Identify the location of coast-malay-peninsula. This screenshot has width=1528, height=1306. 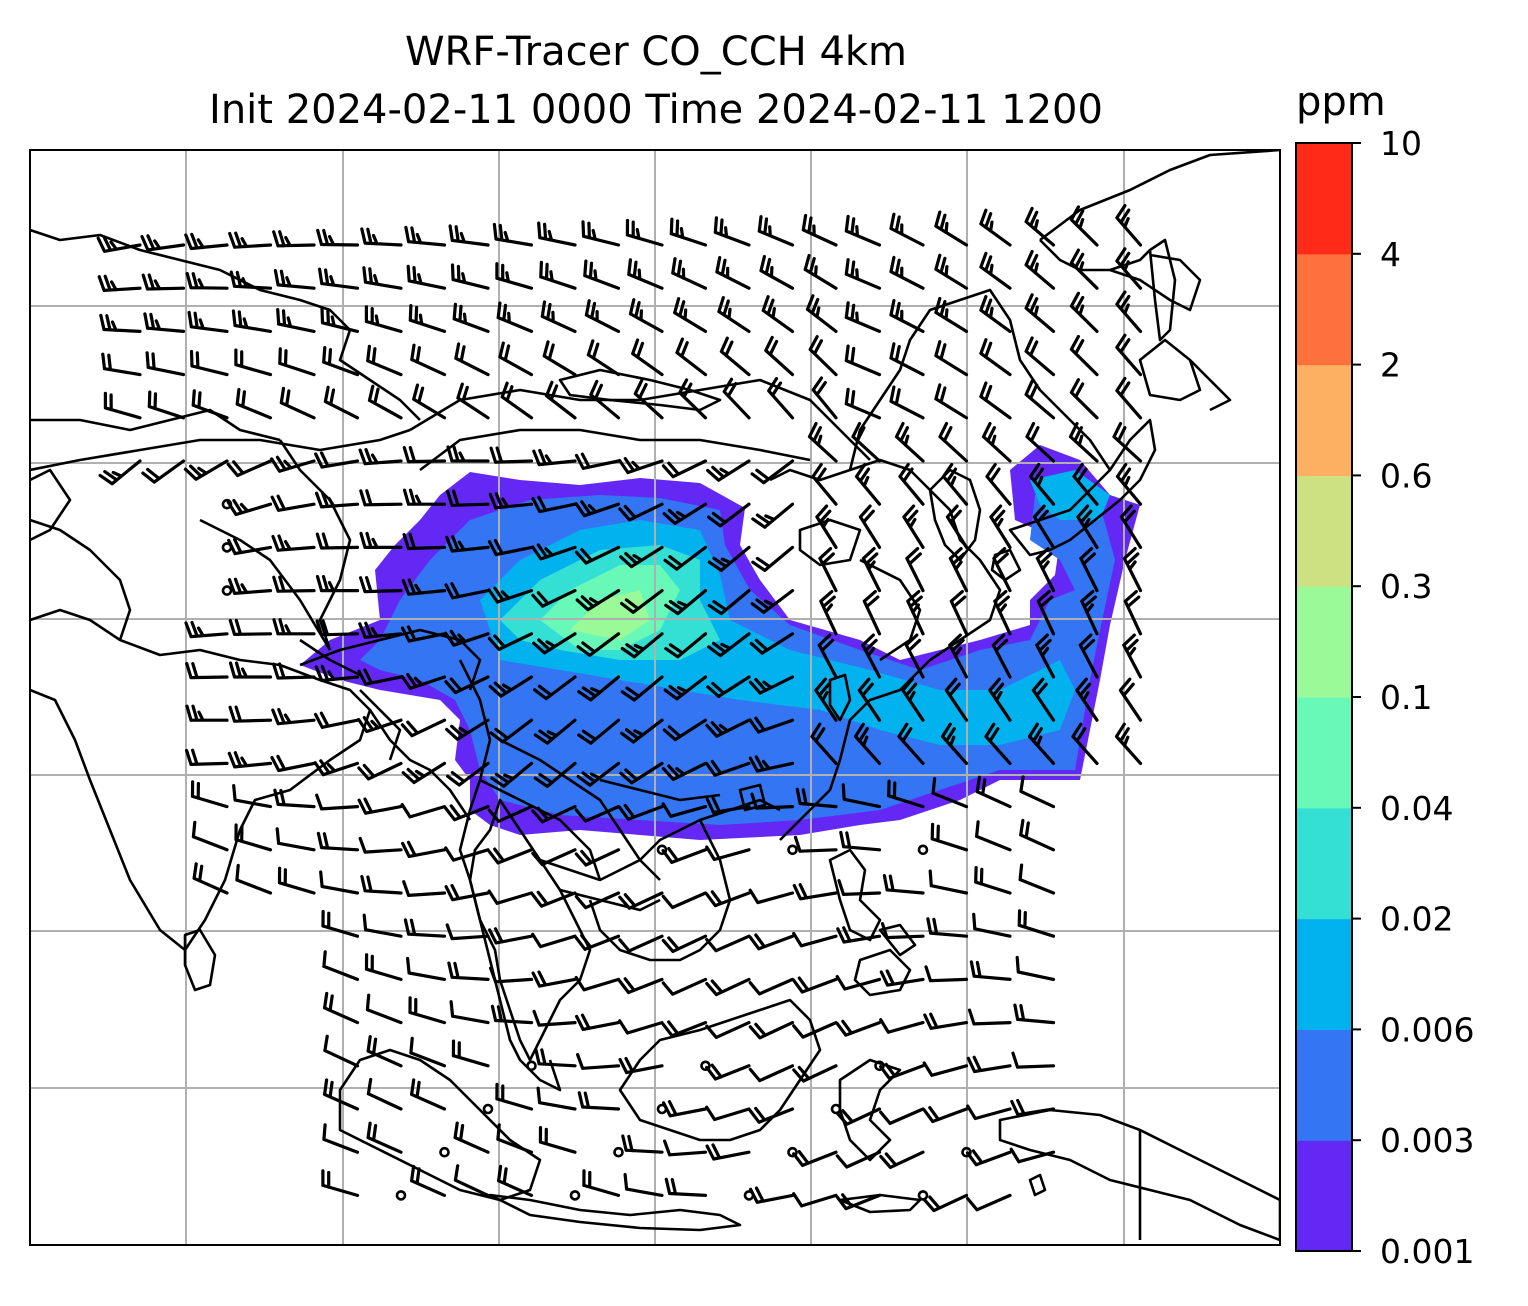
(515, 985).